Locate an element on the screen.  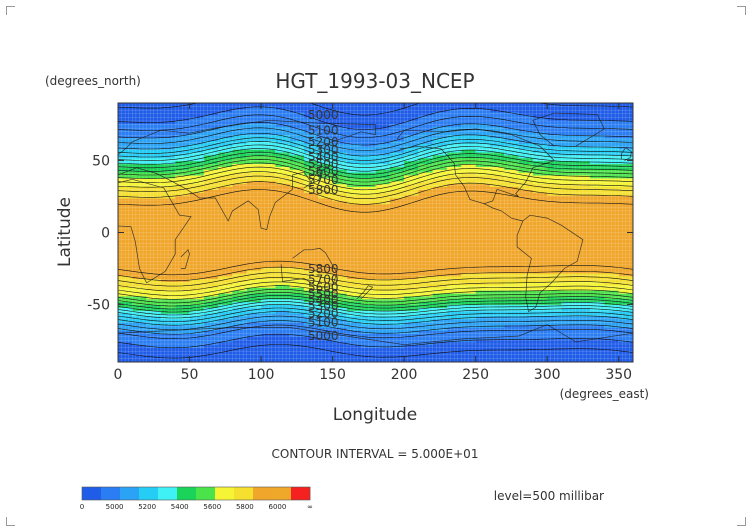
contour-line is located at coordinates (375, 274).